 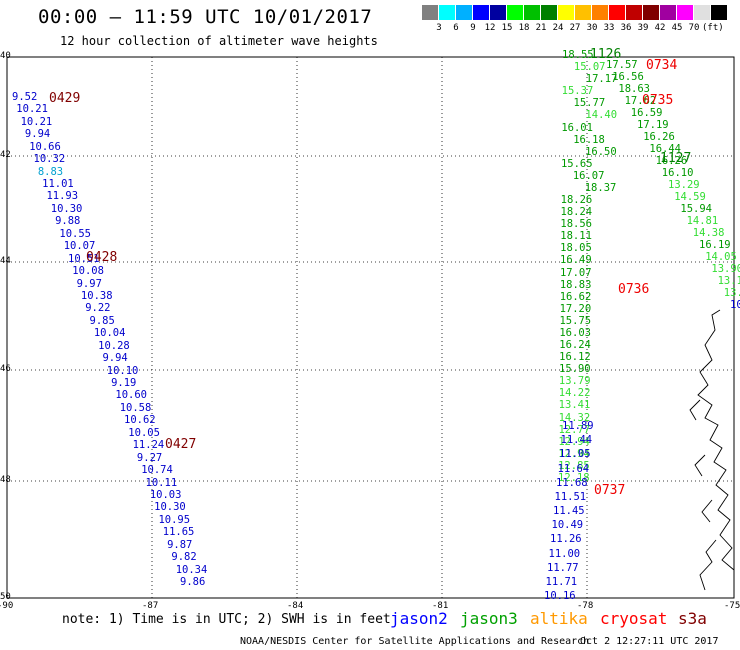 I want to click on wave-height-value: 9.88, so click(x=68, y=221).